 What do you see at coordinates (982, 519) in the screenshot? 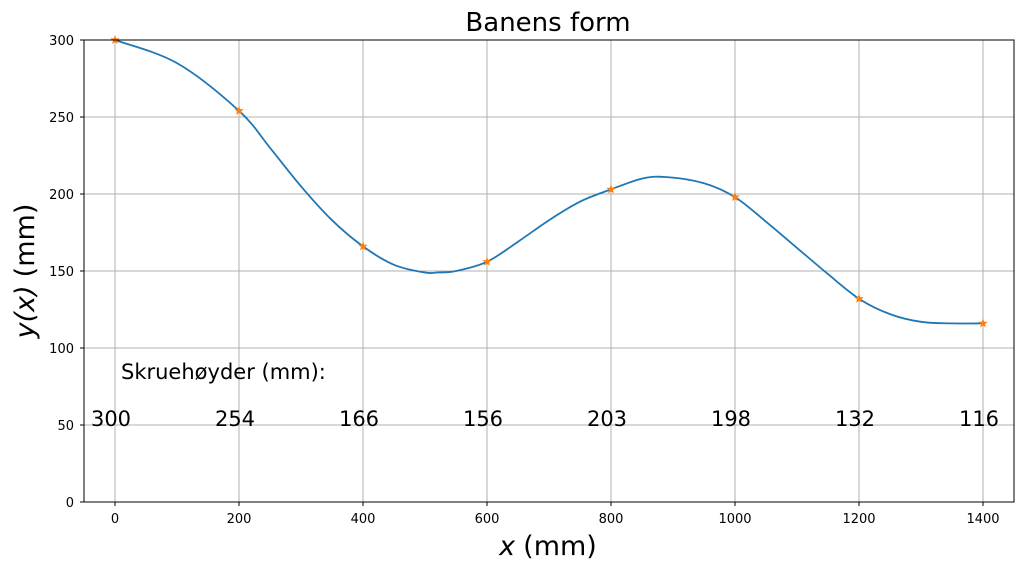
I see `x-tick-label: 1400` at bounding box center [982, 519].